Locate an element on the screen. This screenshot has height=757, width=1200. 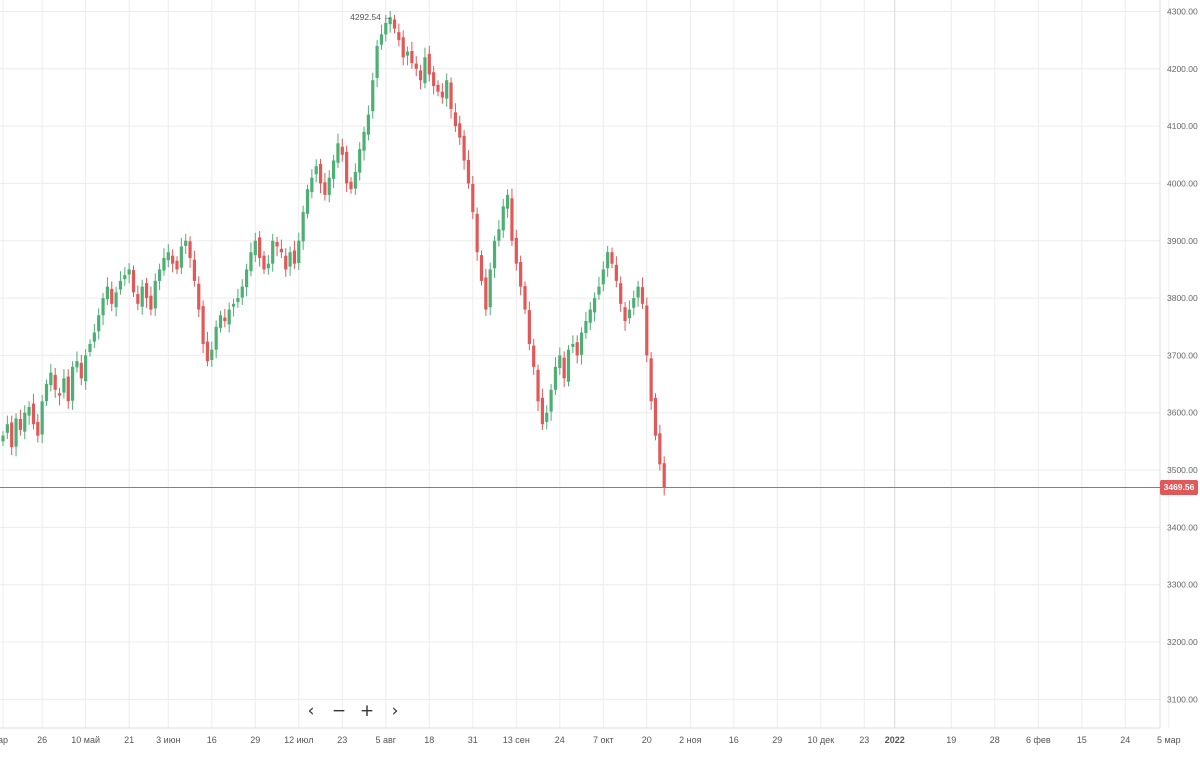
x-tick-label: 5 мар is located at coordinates (1169, 740).